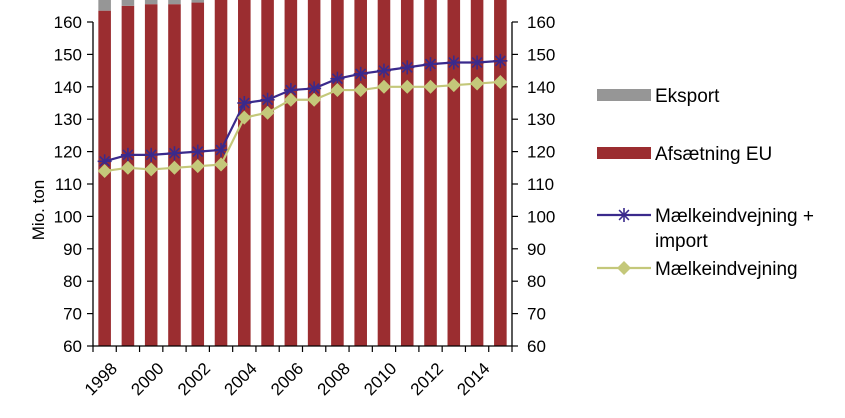  I want to click on point-m-lkeindvejning-import-2003, so click(221, 149).